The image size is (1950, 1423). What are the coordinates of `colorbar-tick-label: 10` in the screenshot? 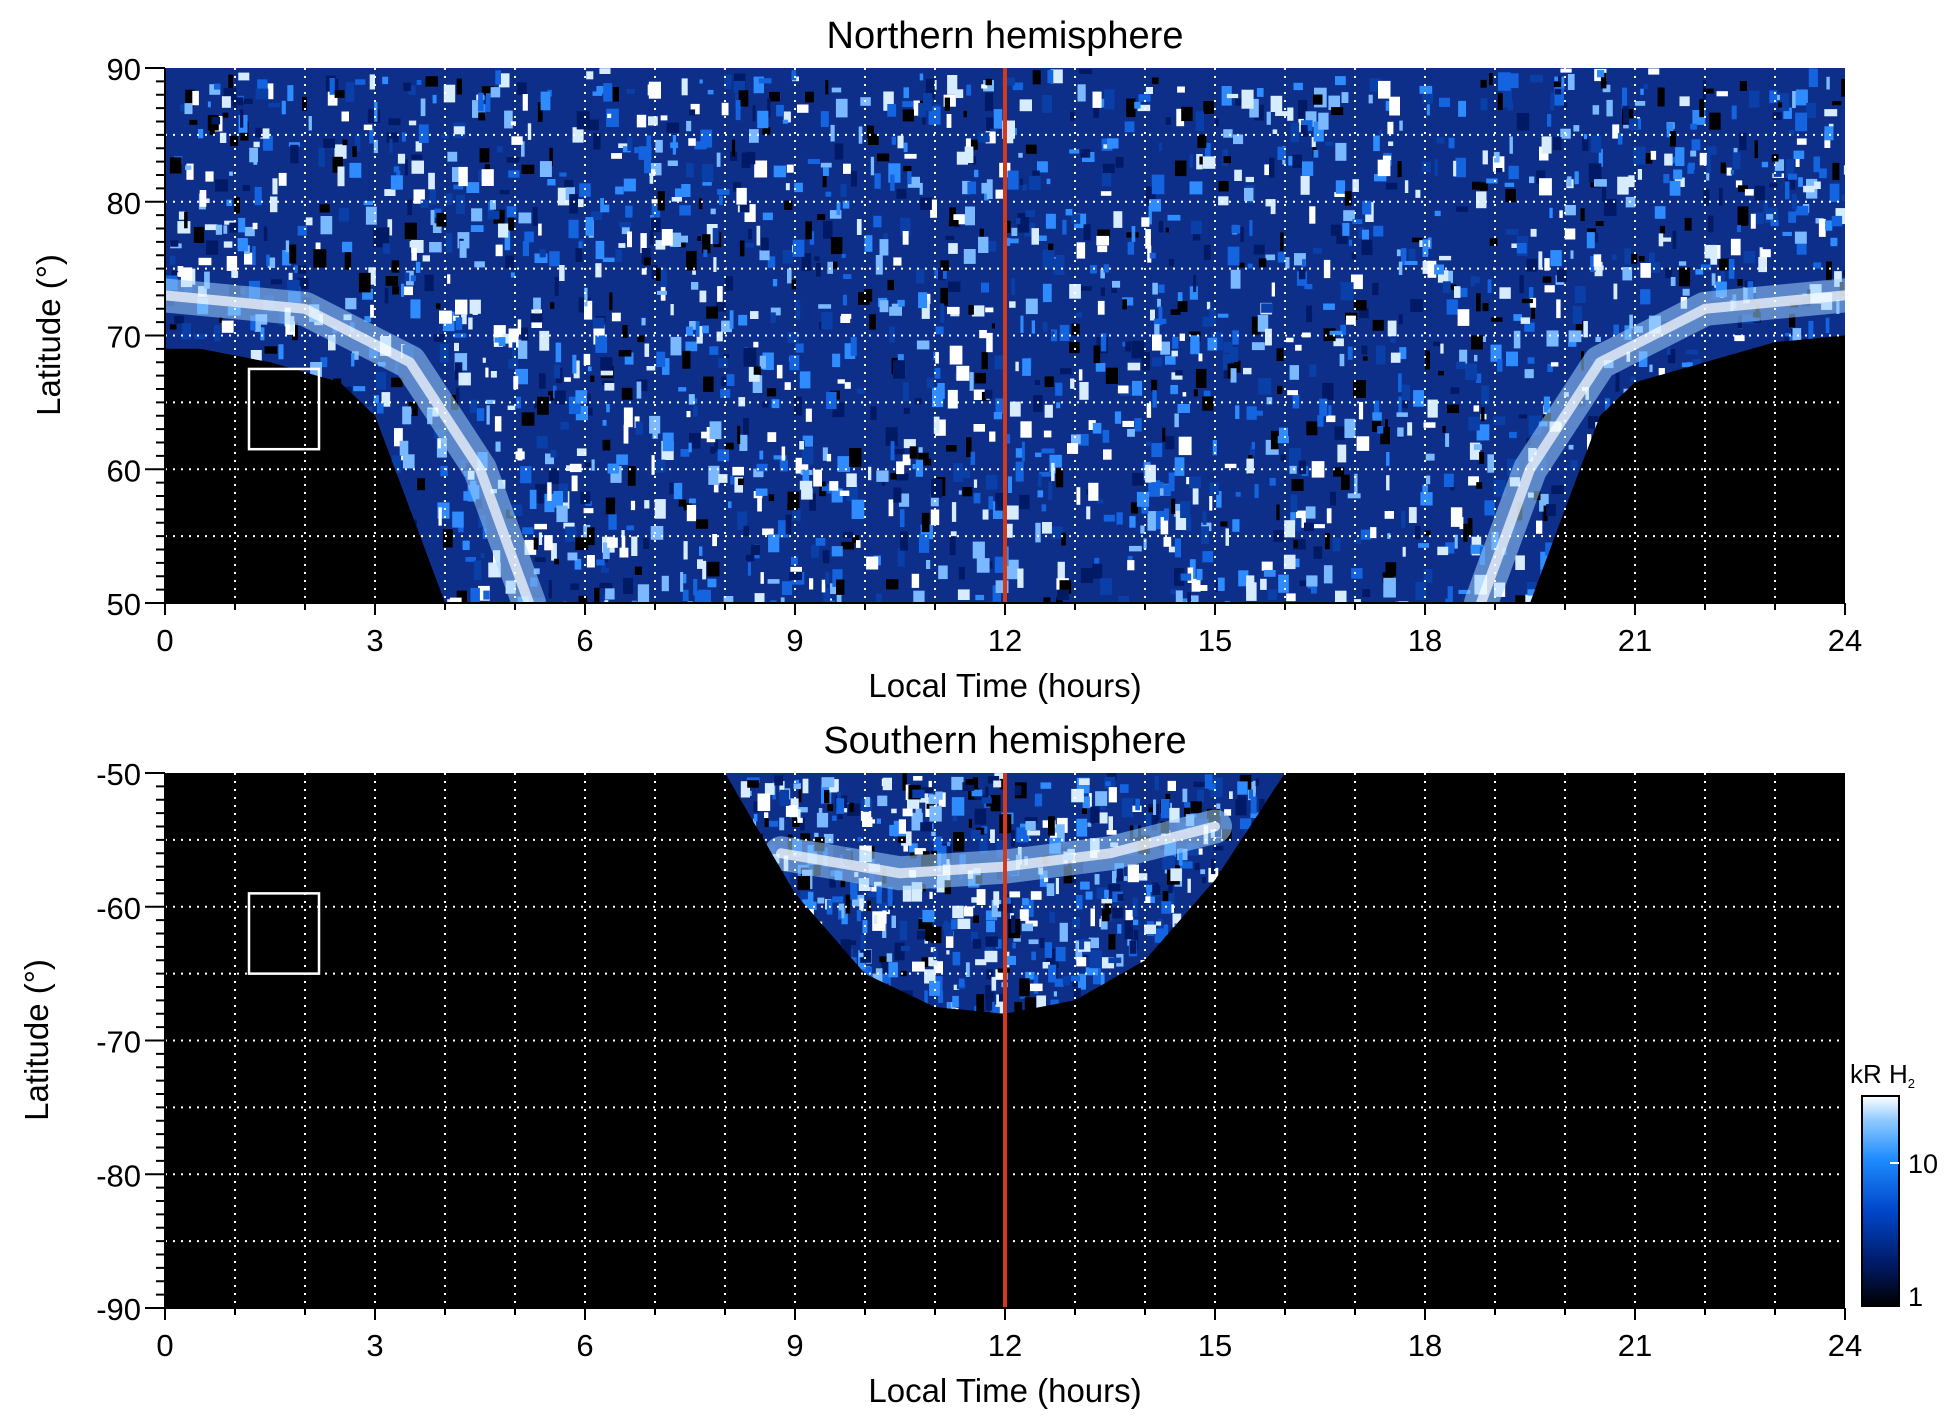 It's located at (1923, 1164).